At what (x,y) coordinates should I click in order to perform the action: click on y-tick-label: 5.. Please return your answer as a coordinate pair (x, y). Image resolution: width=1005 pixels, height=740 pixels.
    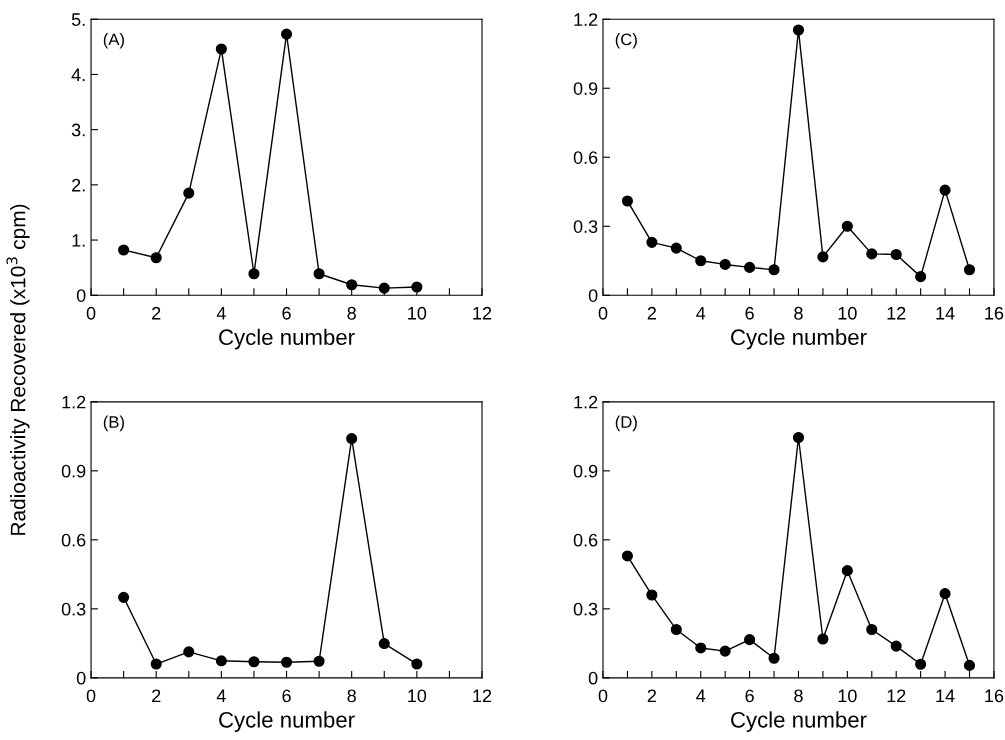
    Looking at the image, I should click on (78, 19).